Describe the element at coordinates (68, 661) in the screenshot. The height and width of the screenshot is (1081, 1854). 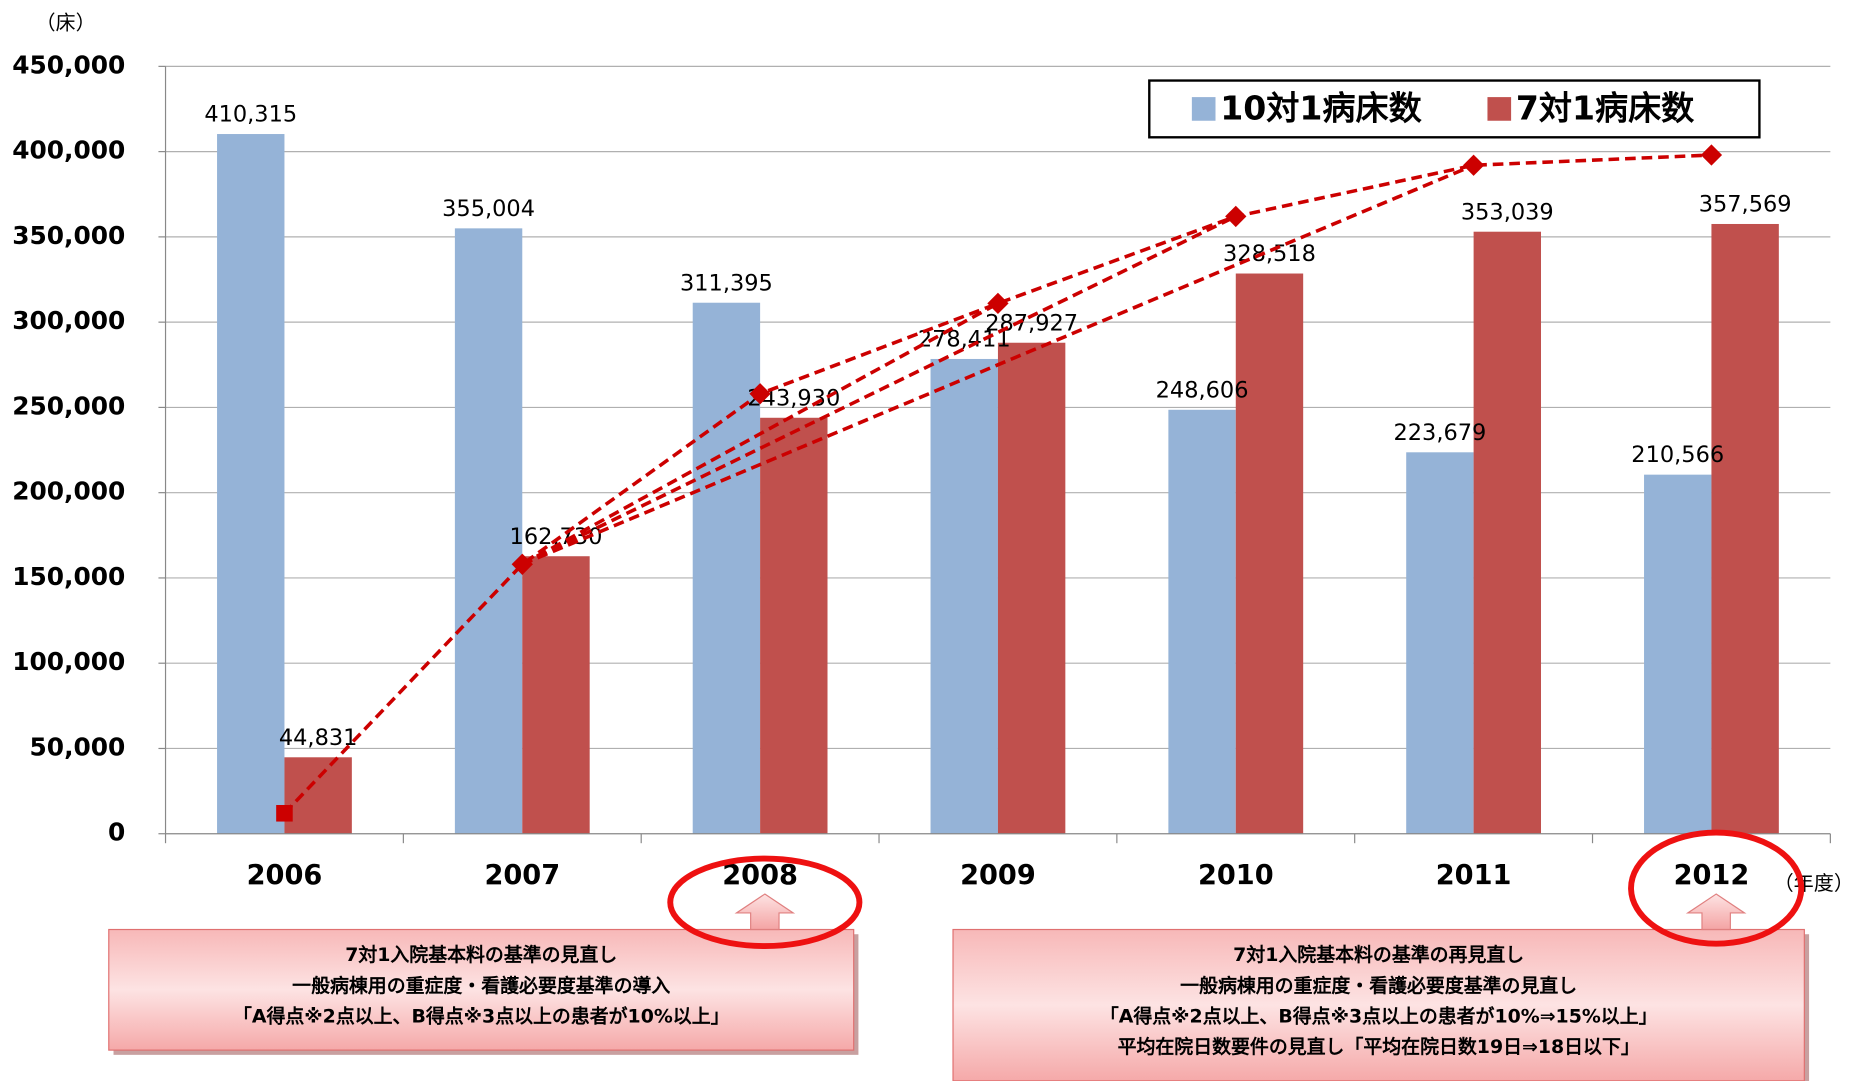
I see `y-tick-label: 100,000` at that location.